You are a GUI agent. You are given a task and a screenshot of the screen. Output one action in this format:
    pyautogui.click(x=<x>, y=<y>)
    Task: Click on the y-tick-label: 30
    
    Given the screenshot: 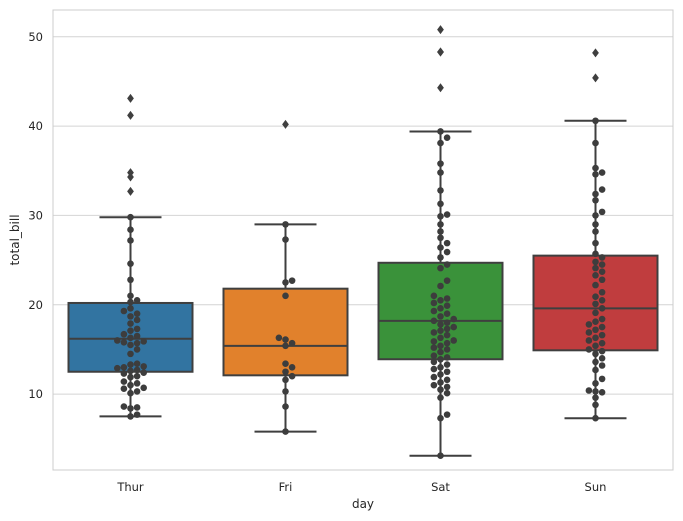 What is the action you would take?
    pyautogui.click(x=35, y=215)
    